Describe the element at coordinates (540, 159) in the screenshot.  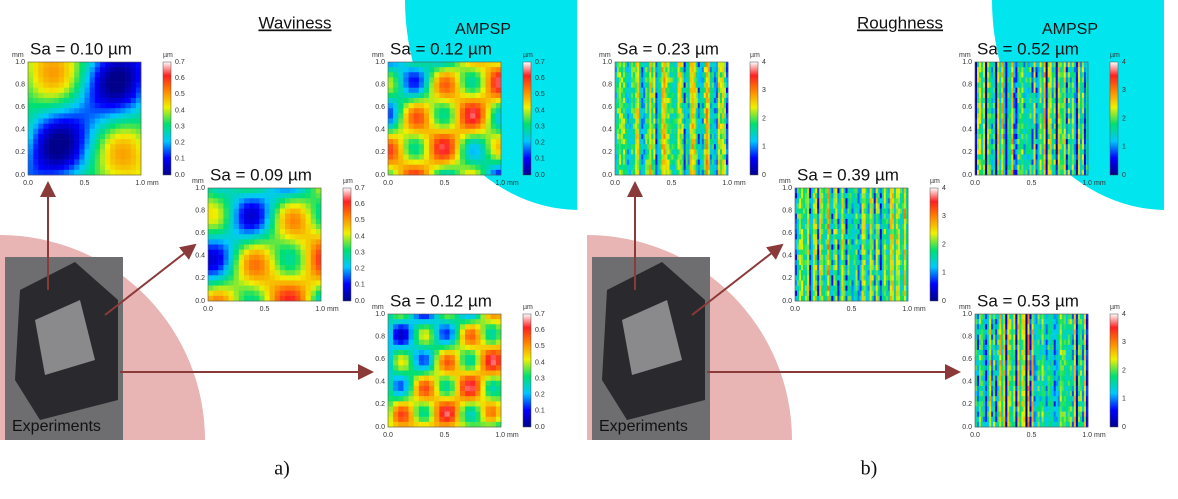
I see `colorbar-tick-label: 0.1` at that location.